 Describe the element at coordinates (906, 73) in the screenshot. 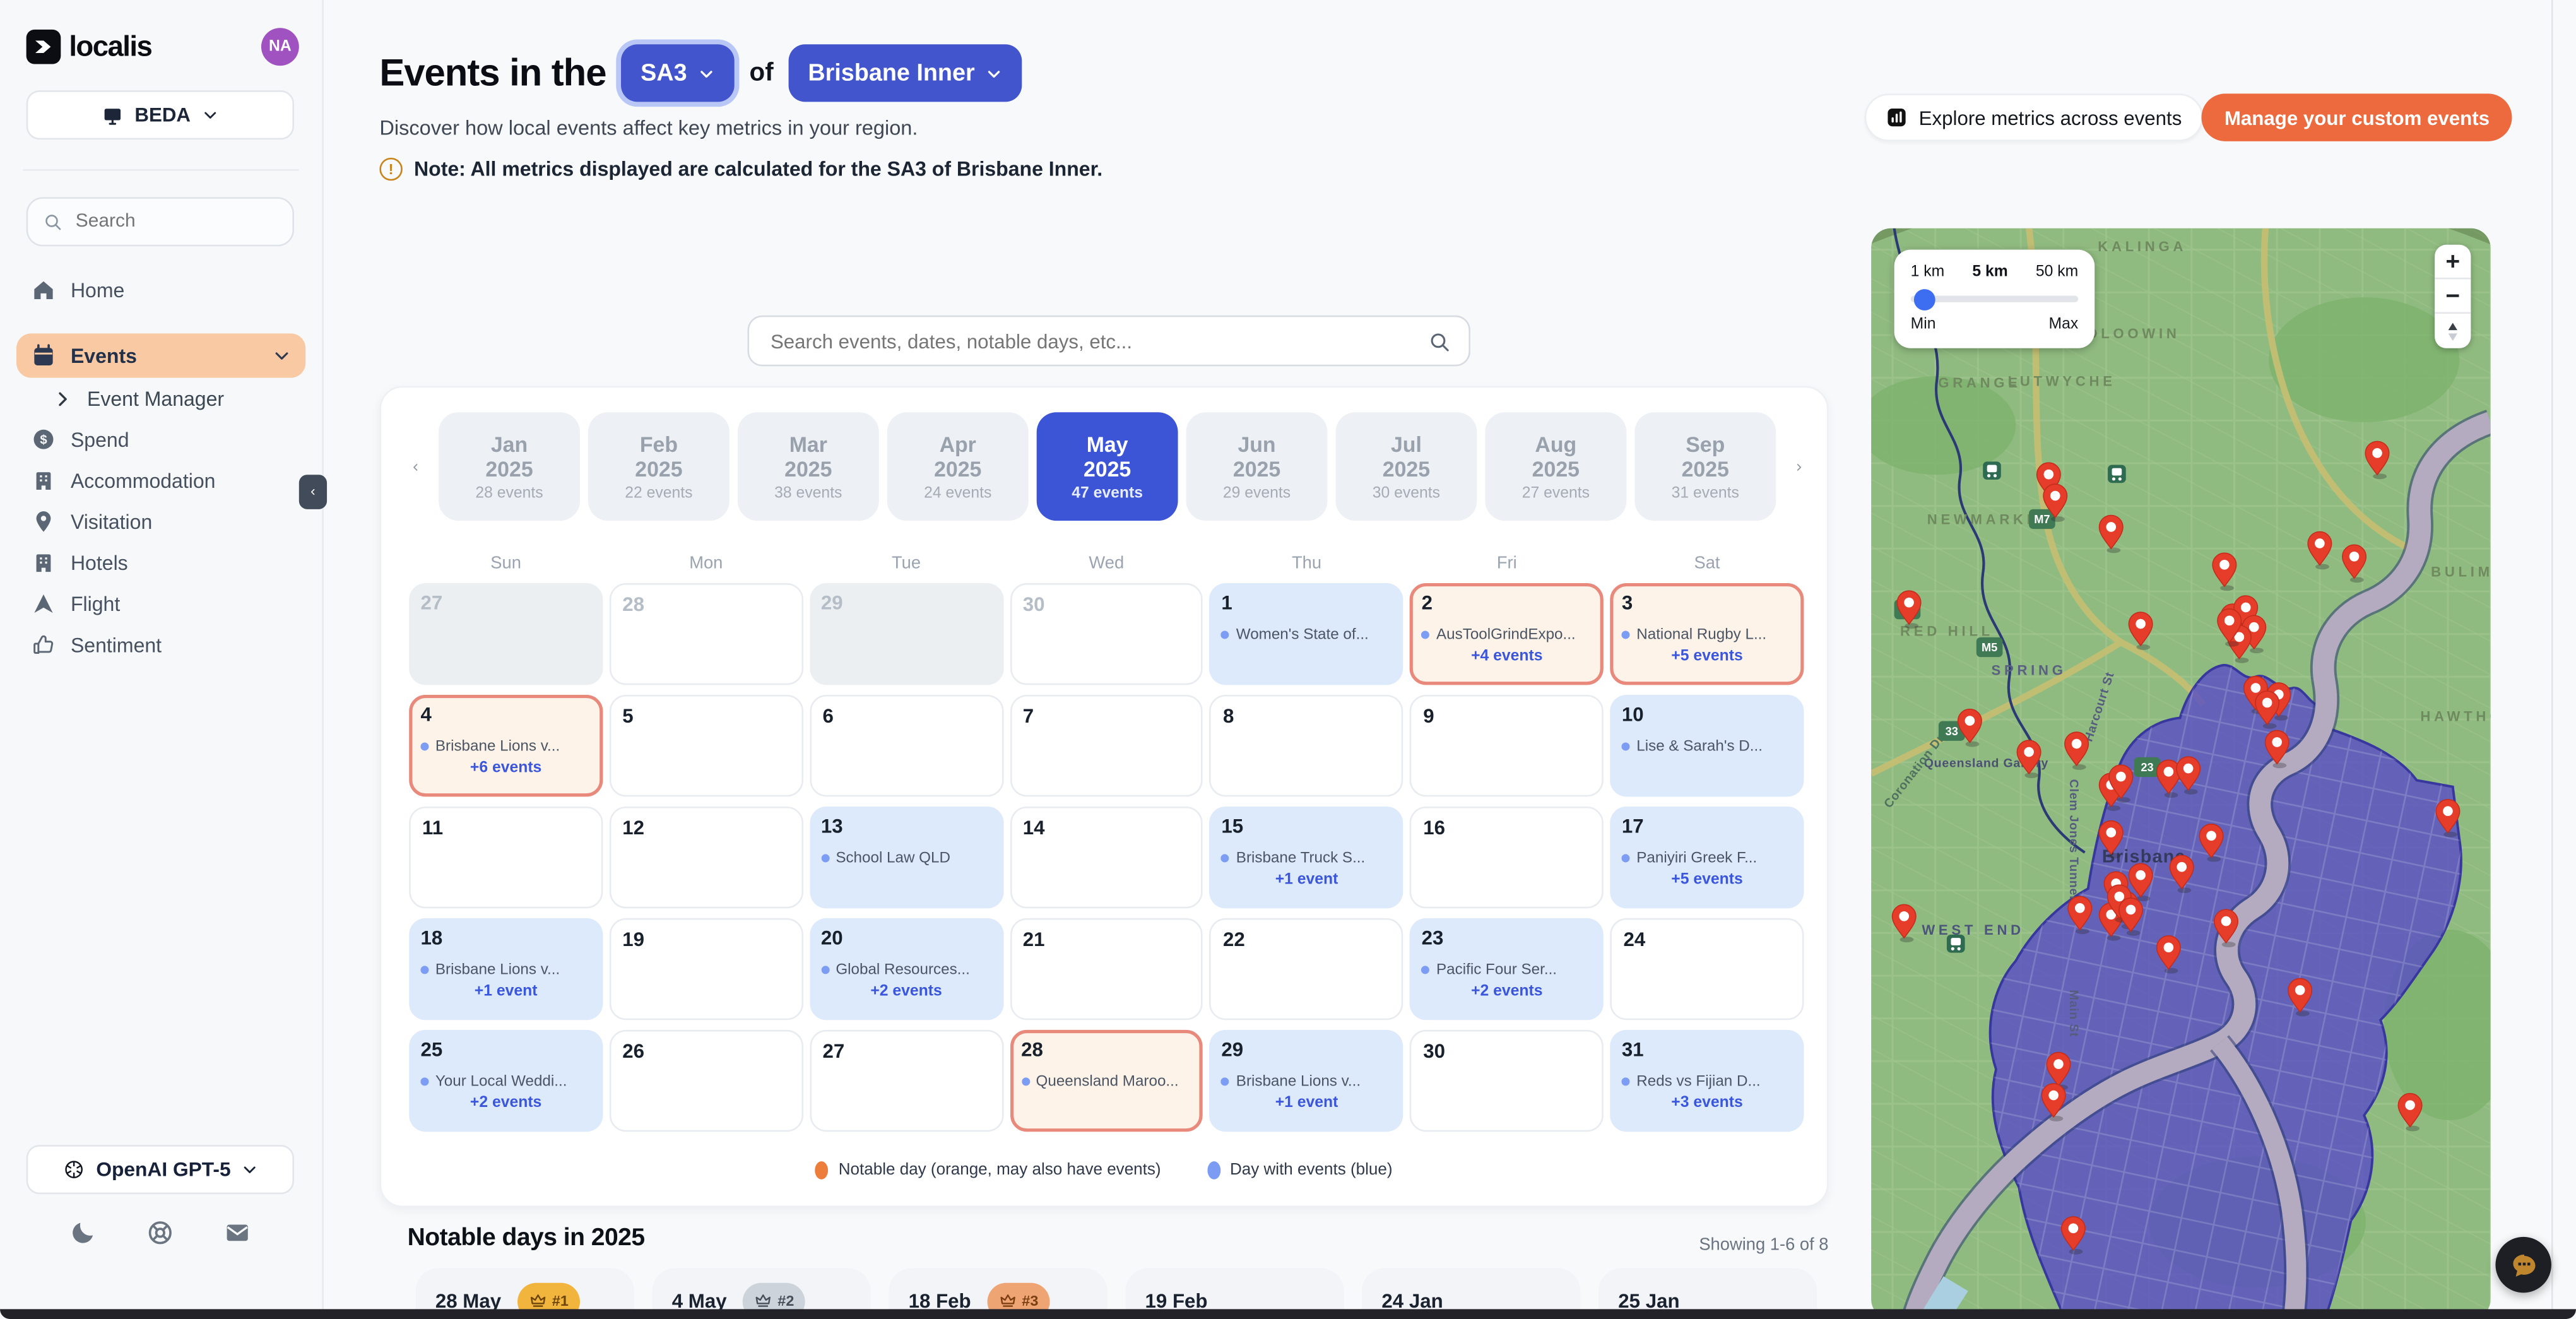

I see `region-name-dropdown: Brisbane Inner` at that location.